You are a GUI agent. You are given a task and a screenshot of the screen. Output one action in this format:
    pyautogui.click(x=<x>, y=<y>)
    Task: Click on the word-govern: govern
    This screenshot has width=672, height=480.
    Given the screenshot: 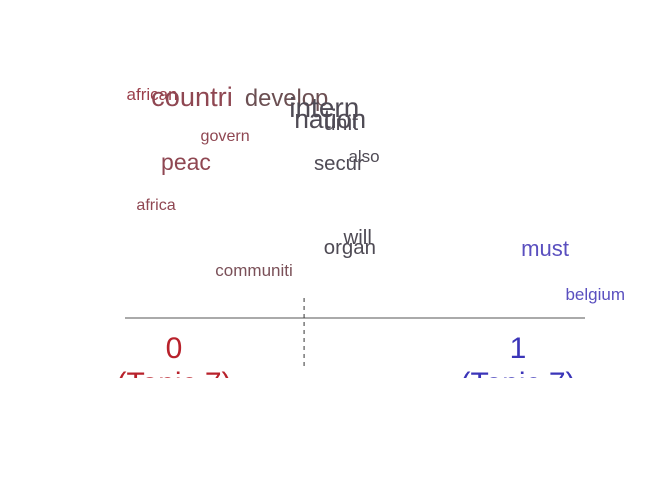 What is the action you would take?
    pyautogui.click(x=225, y=136)
    